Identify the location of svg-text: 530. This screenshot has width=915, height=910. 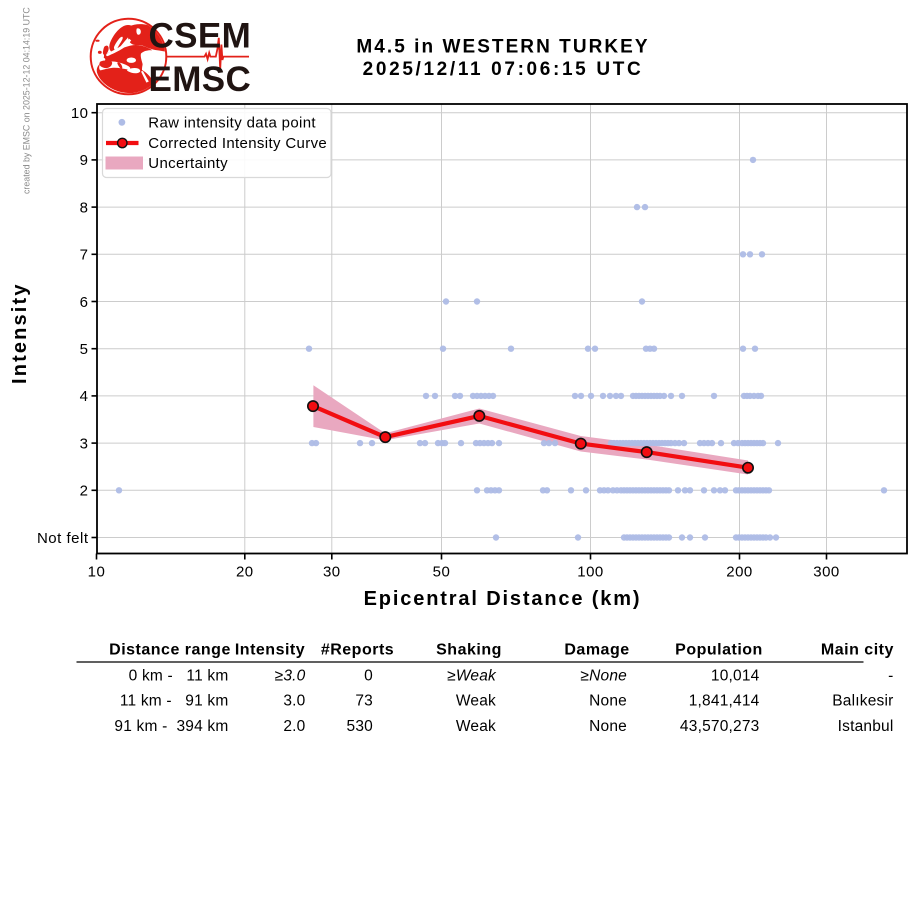
(360, 726).